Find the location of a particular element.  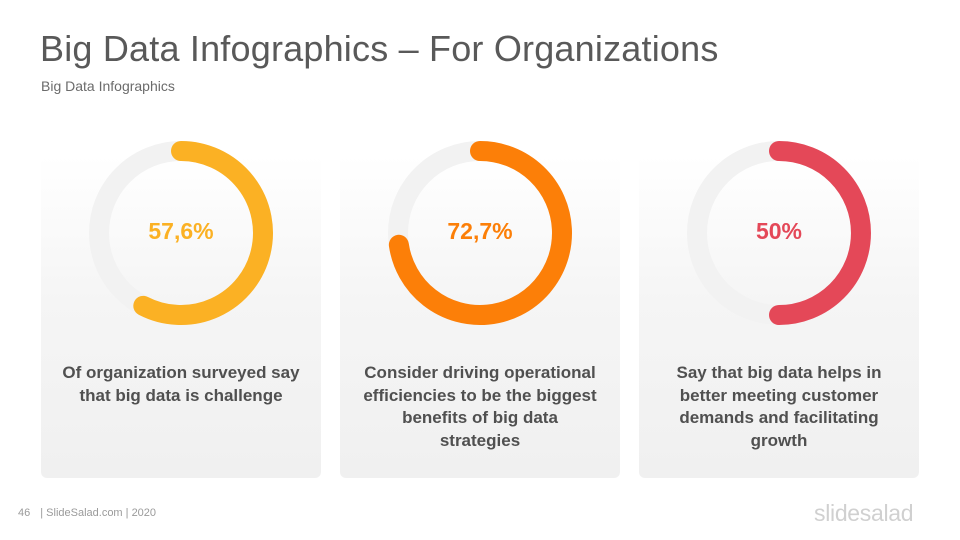

footer: 46 | SlideSalad.com | 2020 is located at coordinates (87, 513).